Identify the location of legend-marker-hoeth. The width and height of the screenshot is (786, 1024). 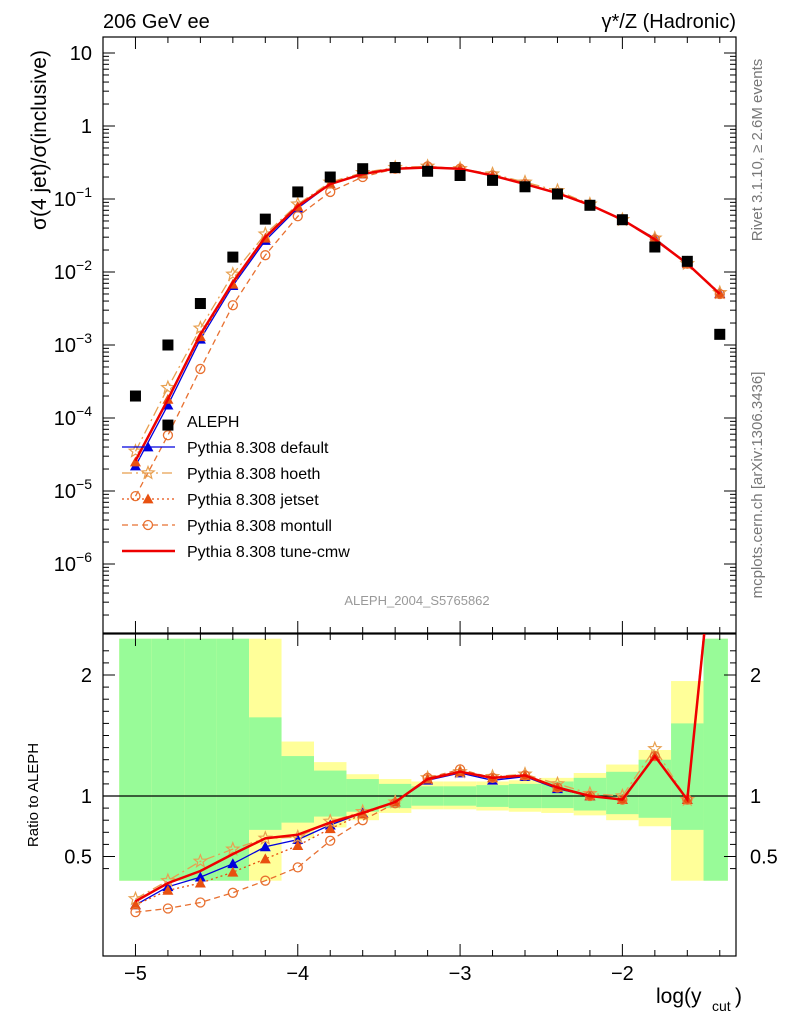
(148, 472).